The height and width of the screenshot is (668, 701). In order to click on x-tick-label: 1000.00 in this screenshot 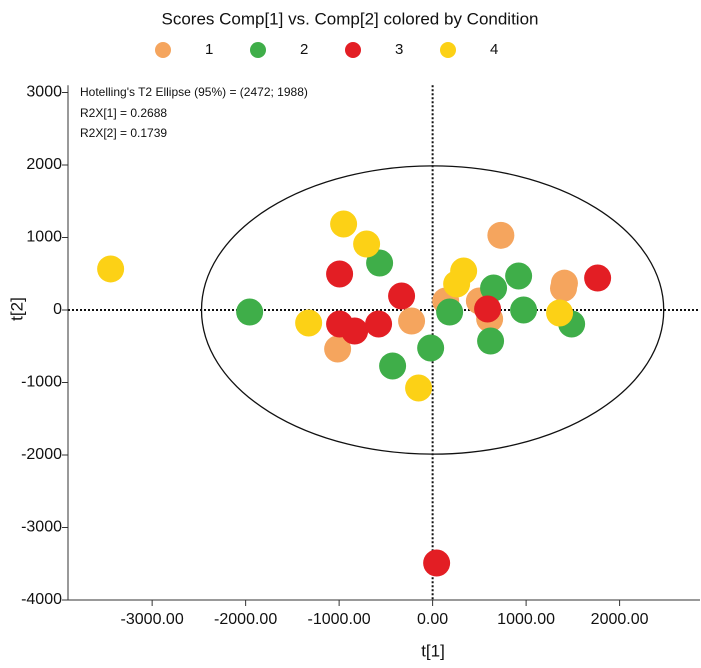, I will do `click(526, 619)`.